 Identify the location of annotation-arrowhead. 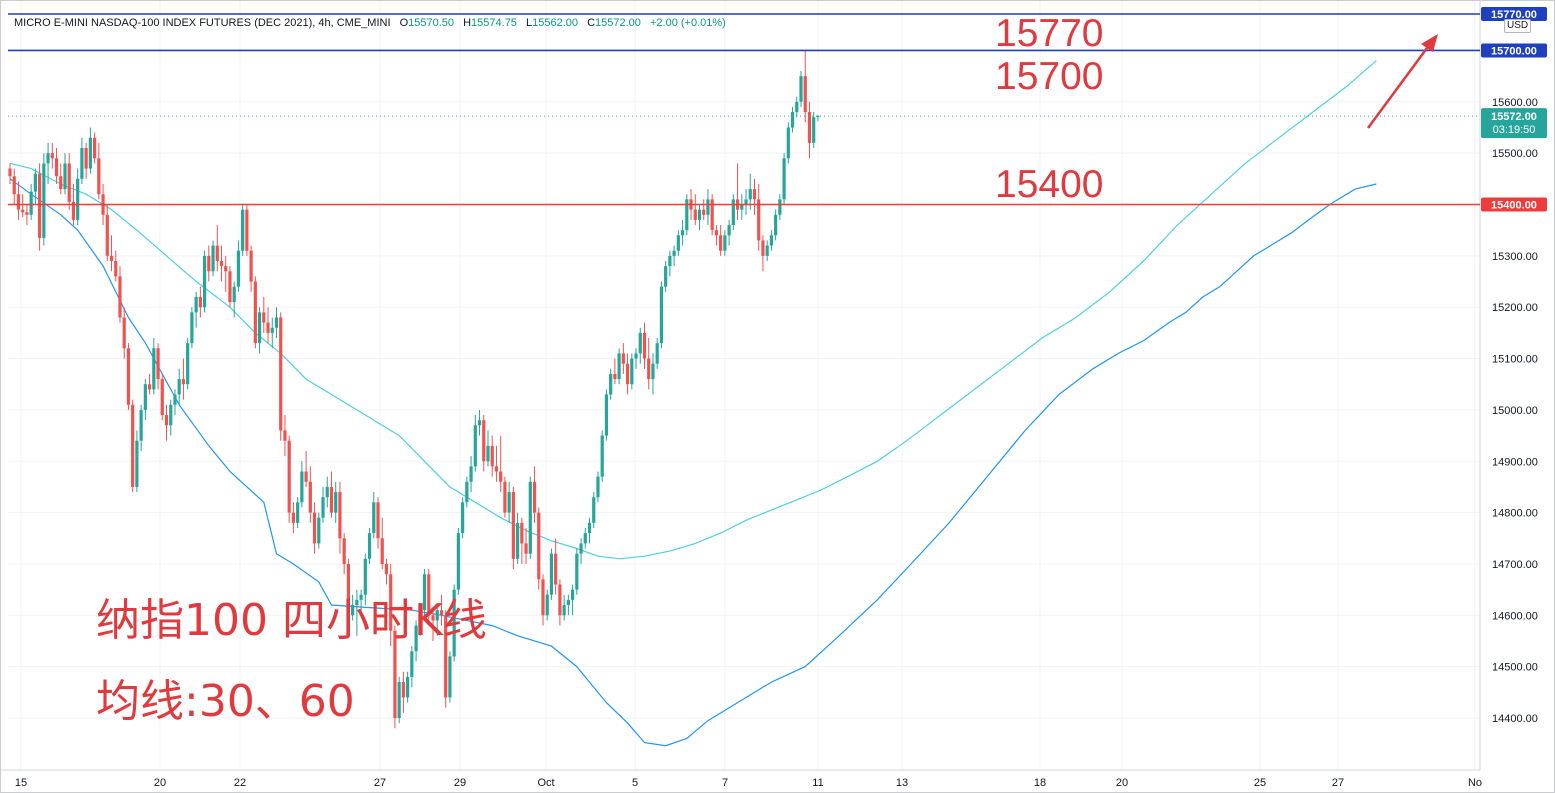
(1429, 43).